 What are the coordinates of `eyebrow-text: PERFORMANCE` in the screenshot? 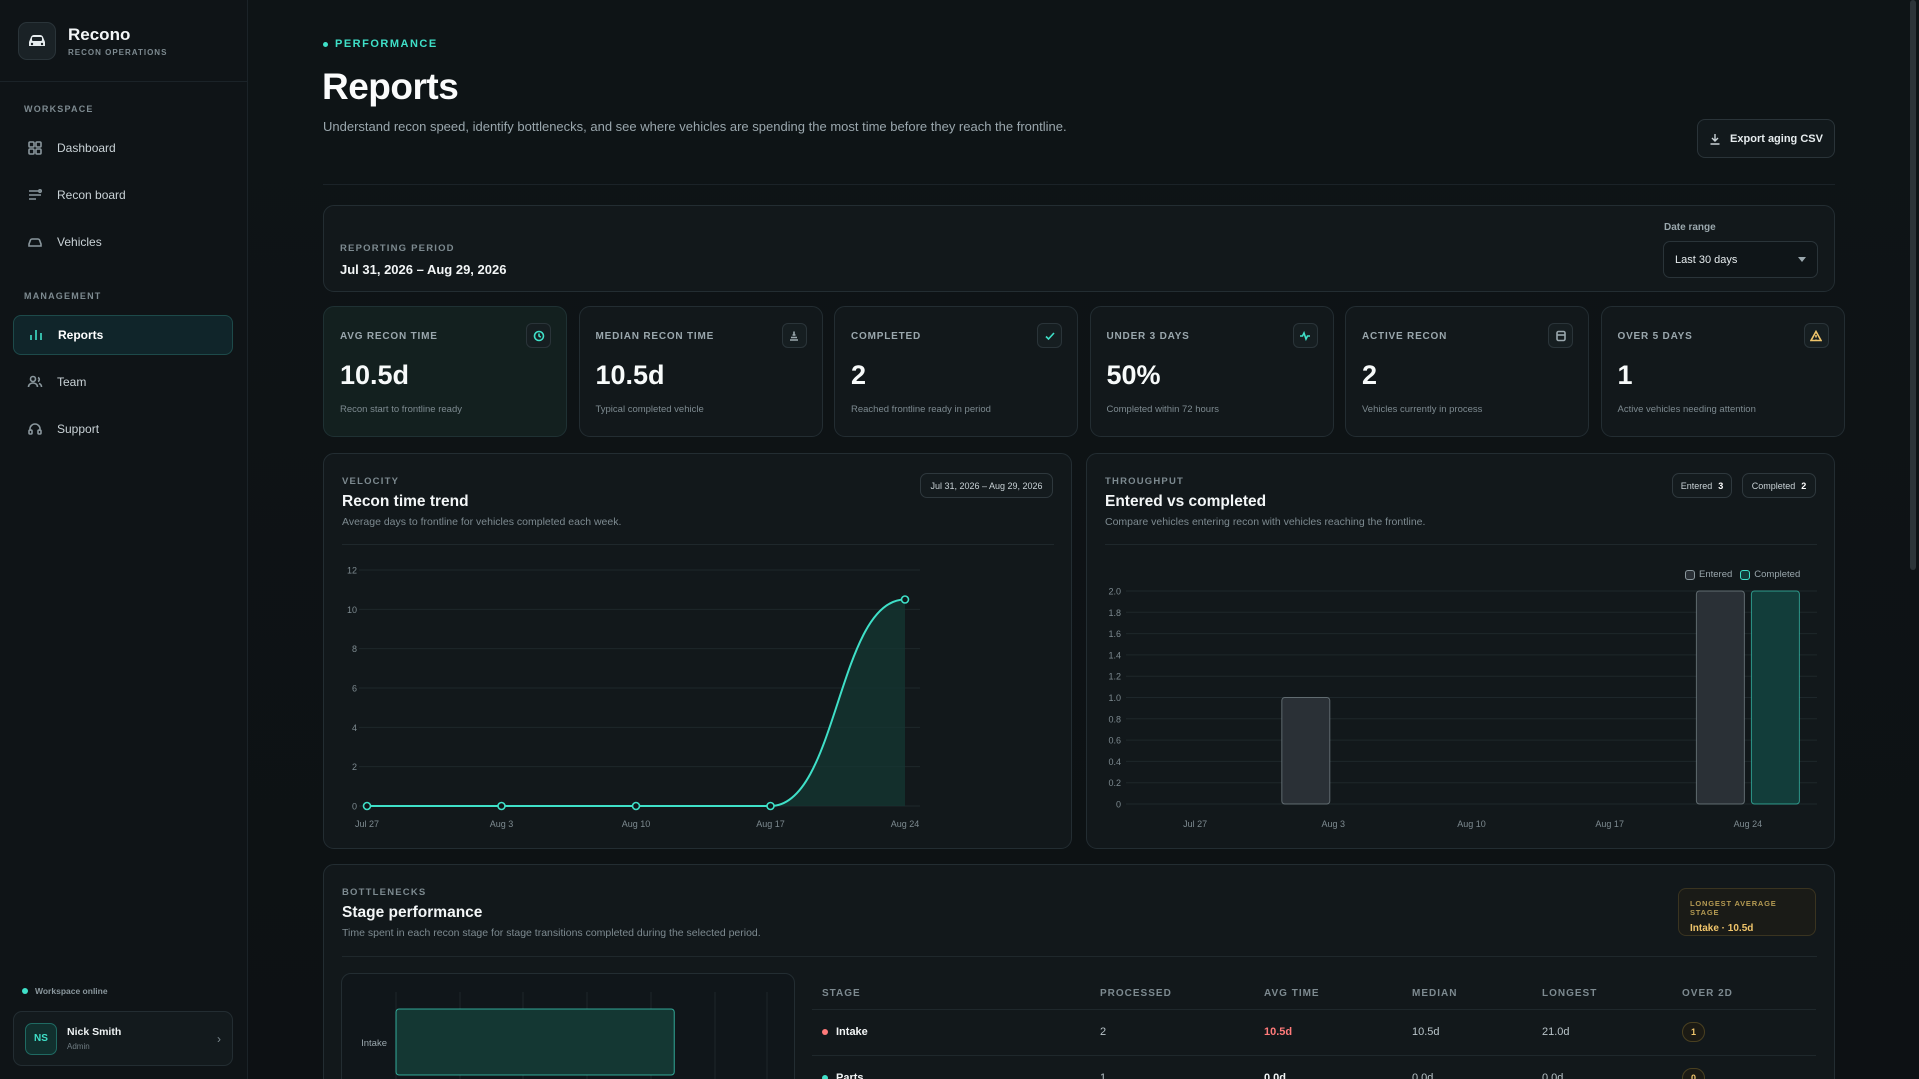 It's located at (386, 44).